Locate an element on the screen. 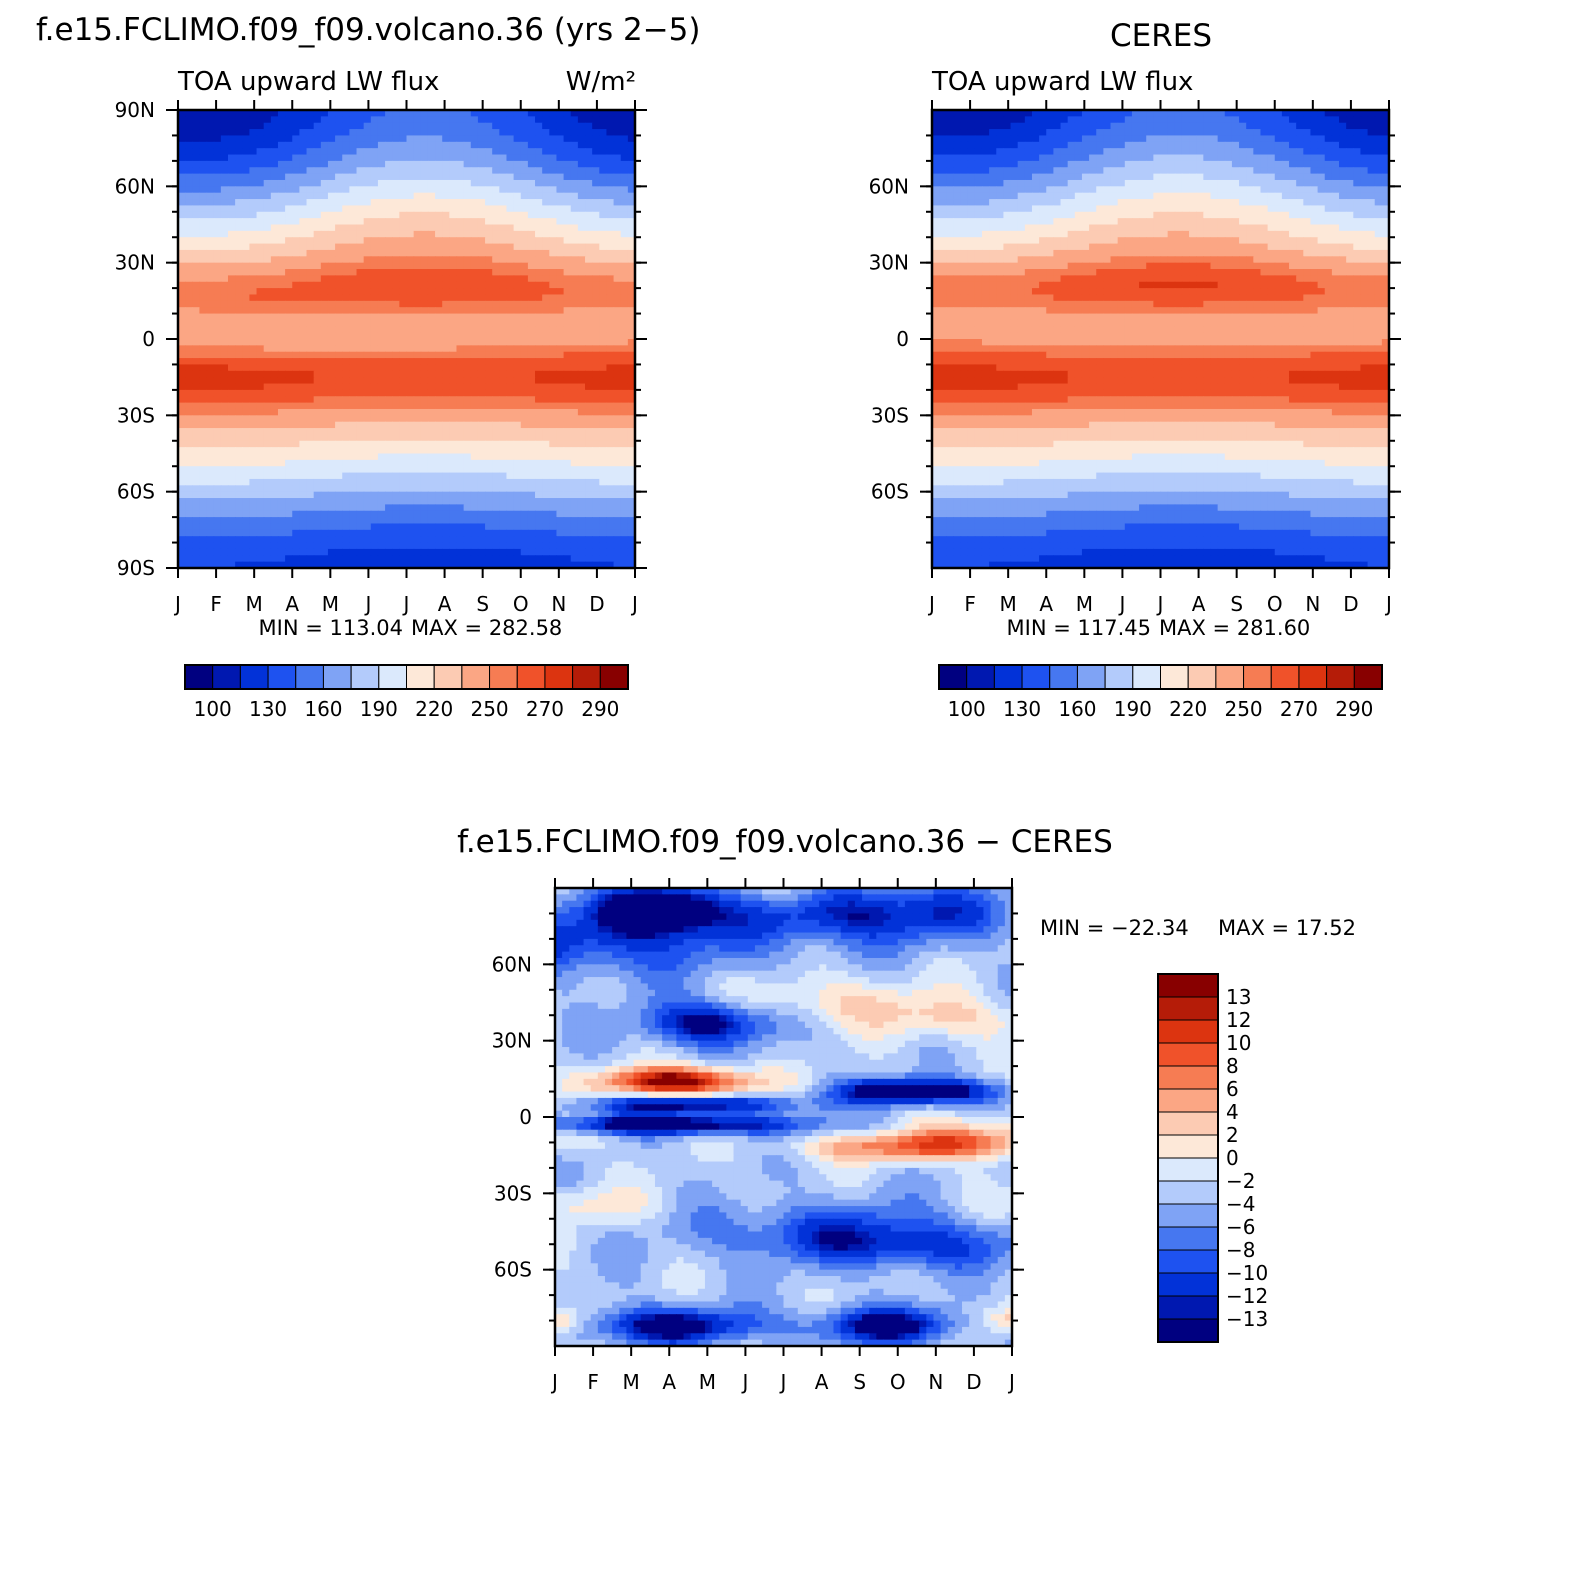 This screenshot has width=1574, height=1574. colorbar-model-swatch is located at coordinates (226, 677).